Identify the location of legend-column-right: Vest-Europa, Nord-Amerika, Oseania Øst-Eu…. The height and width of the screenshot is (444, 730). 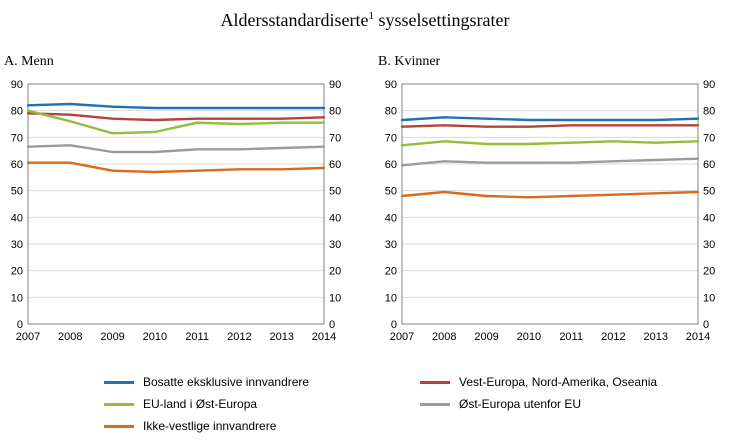
(538, 404).